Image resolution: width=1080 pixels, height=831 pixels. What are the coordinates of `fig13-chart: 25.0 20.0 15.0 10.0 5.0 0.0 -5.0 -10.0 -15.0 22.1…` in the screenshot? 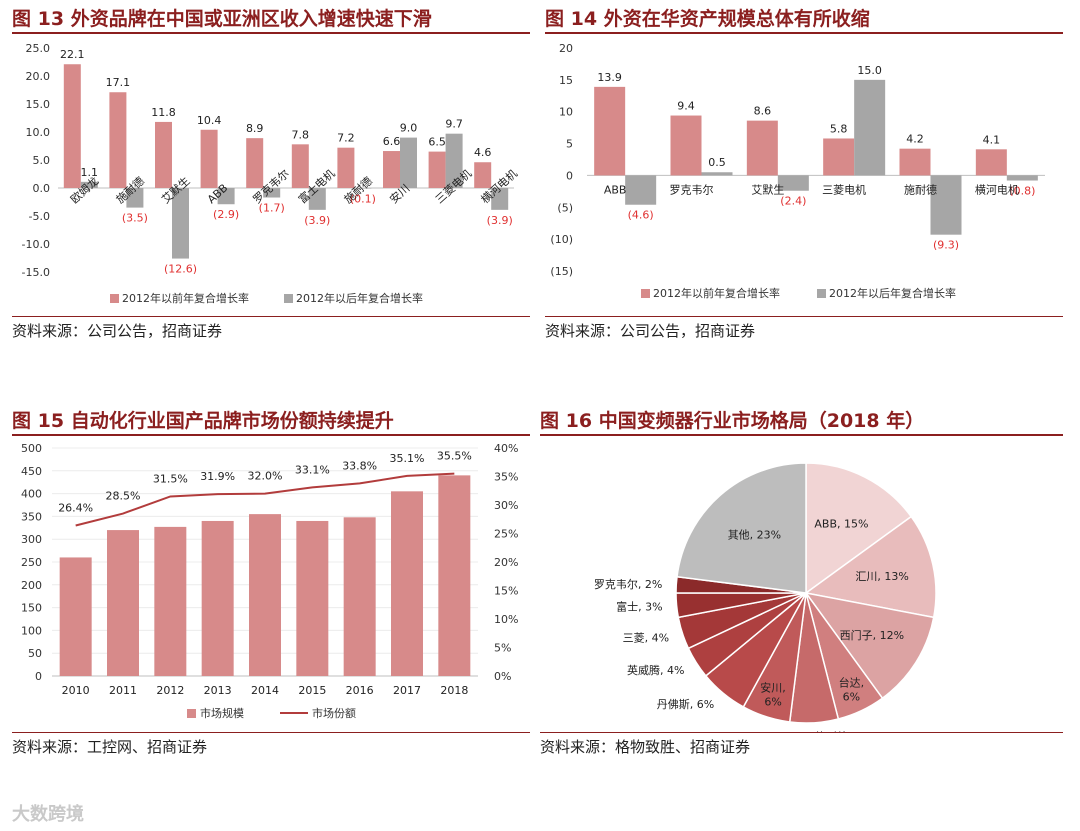 It's located at (271, 173).